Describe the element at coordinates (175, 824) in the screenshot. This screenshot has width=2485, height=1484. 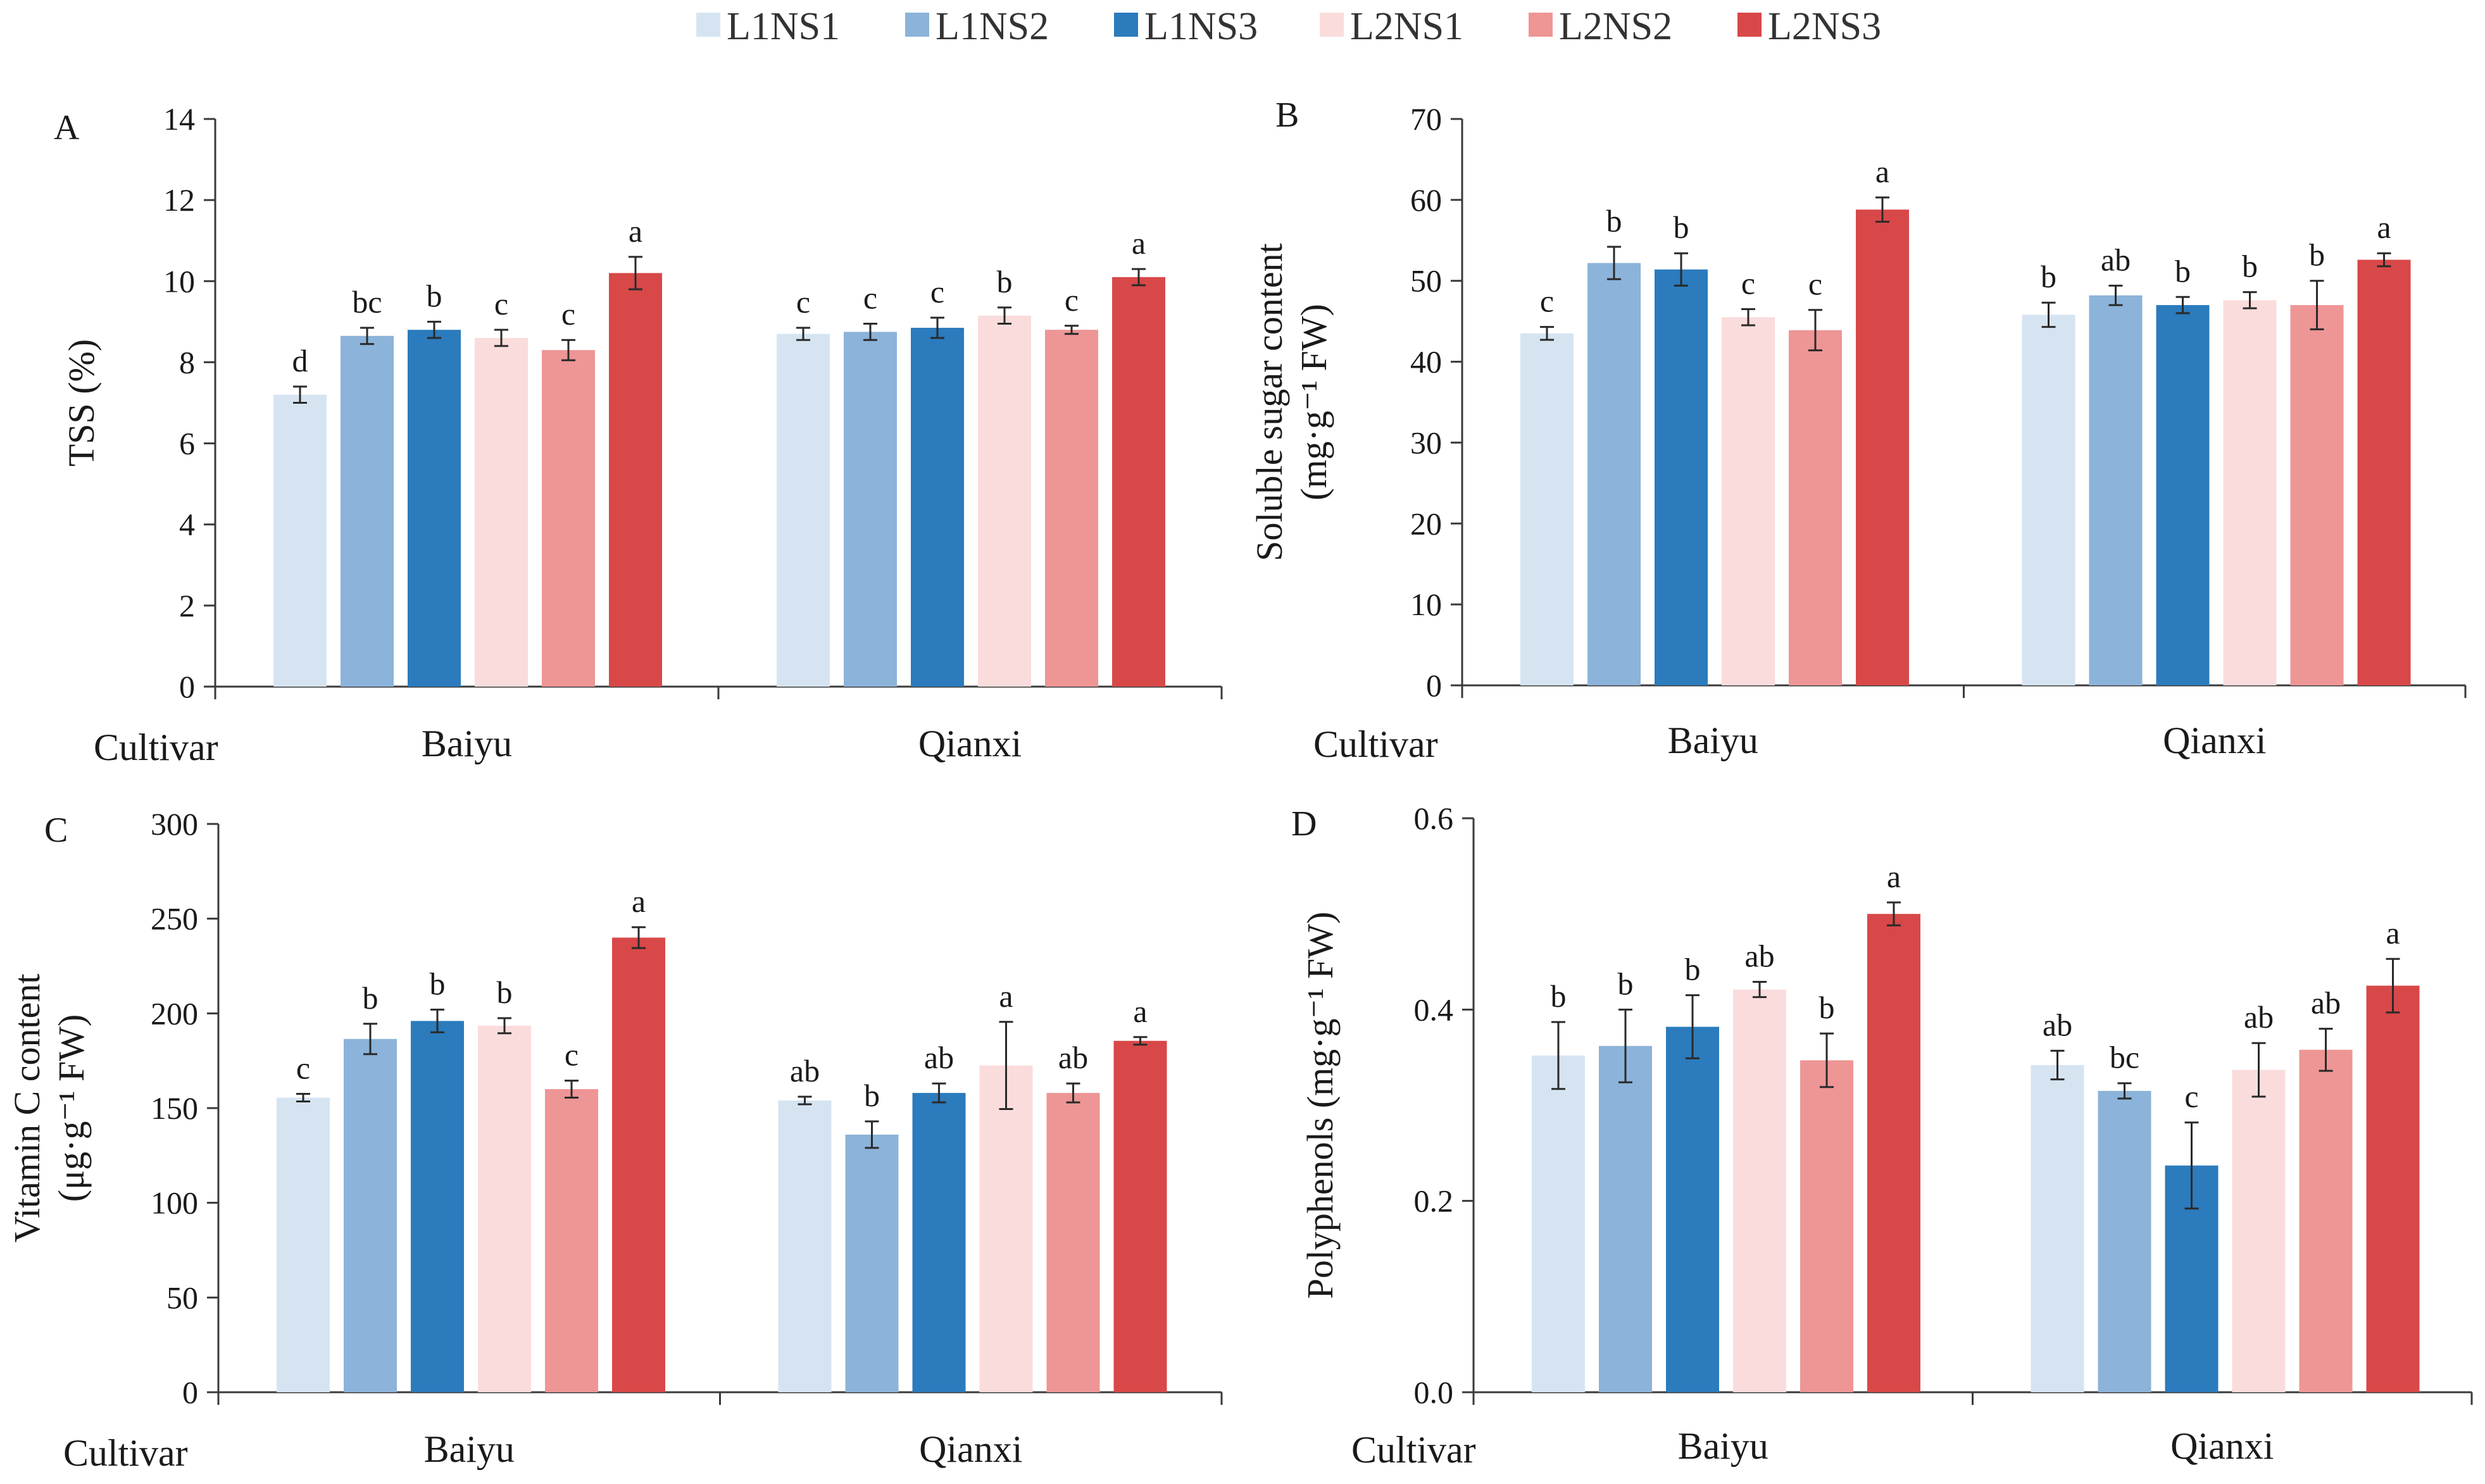
I see `y-tick-label: 300` at that location.